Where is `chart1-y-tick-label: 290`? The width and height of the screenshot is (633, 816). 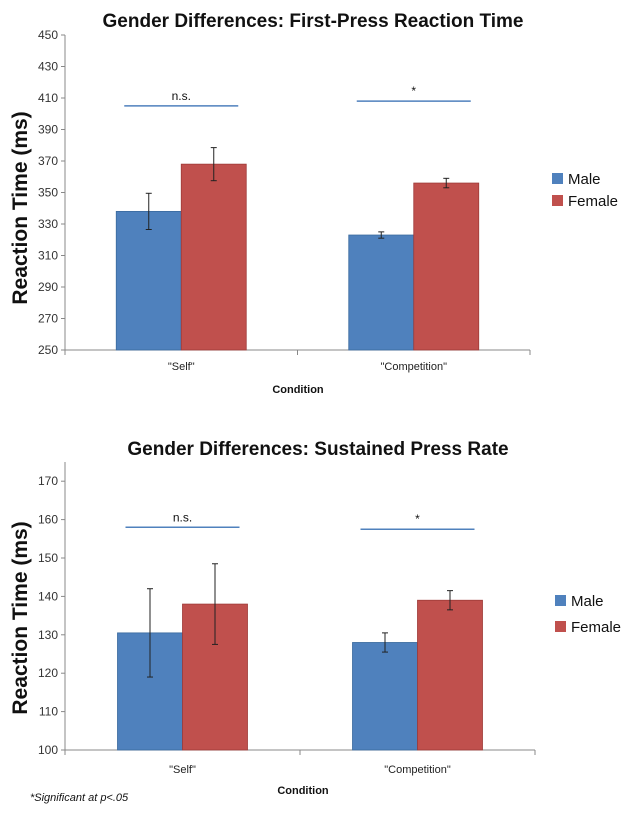
chart1-y-tick-label: 290 is located at coordinates (48, 287).